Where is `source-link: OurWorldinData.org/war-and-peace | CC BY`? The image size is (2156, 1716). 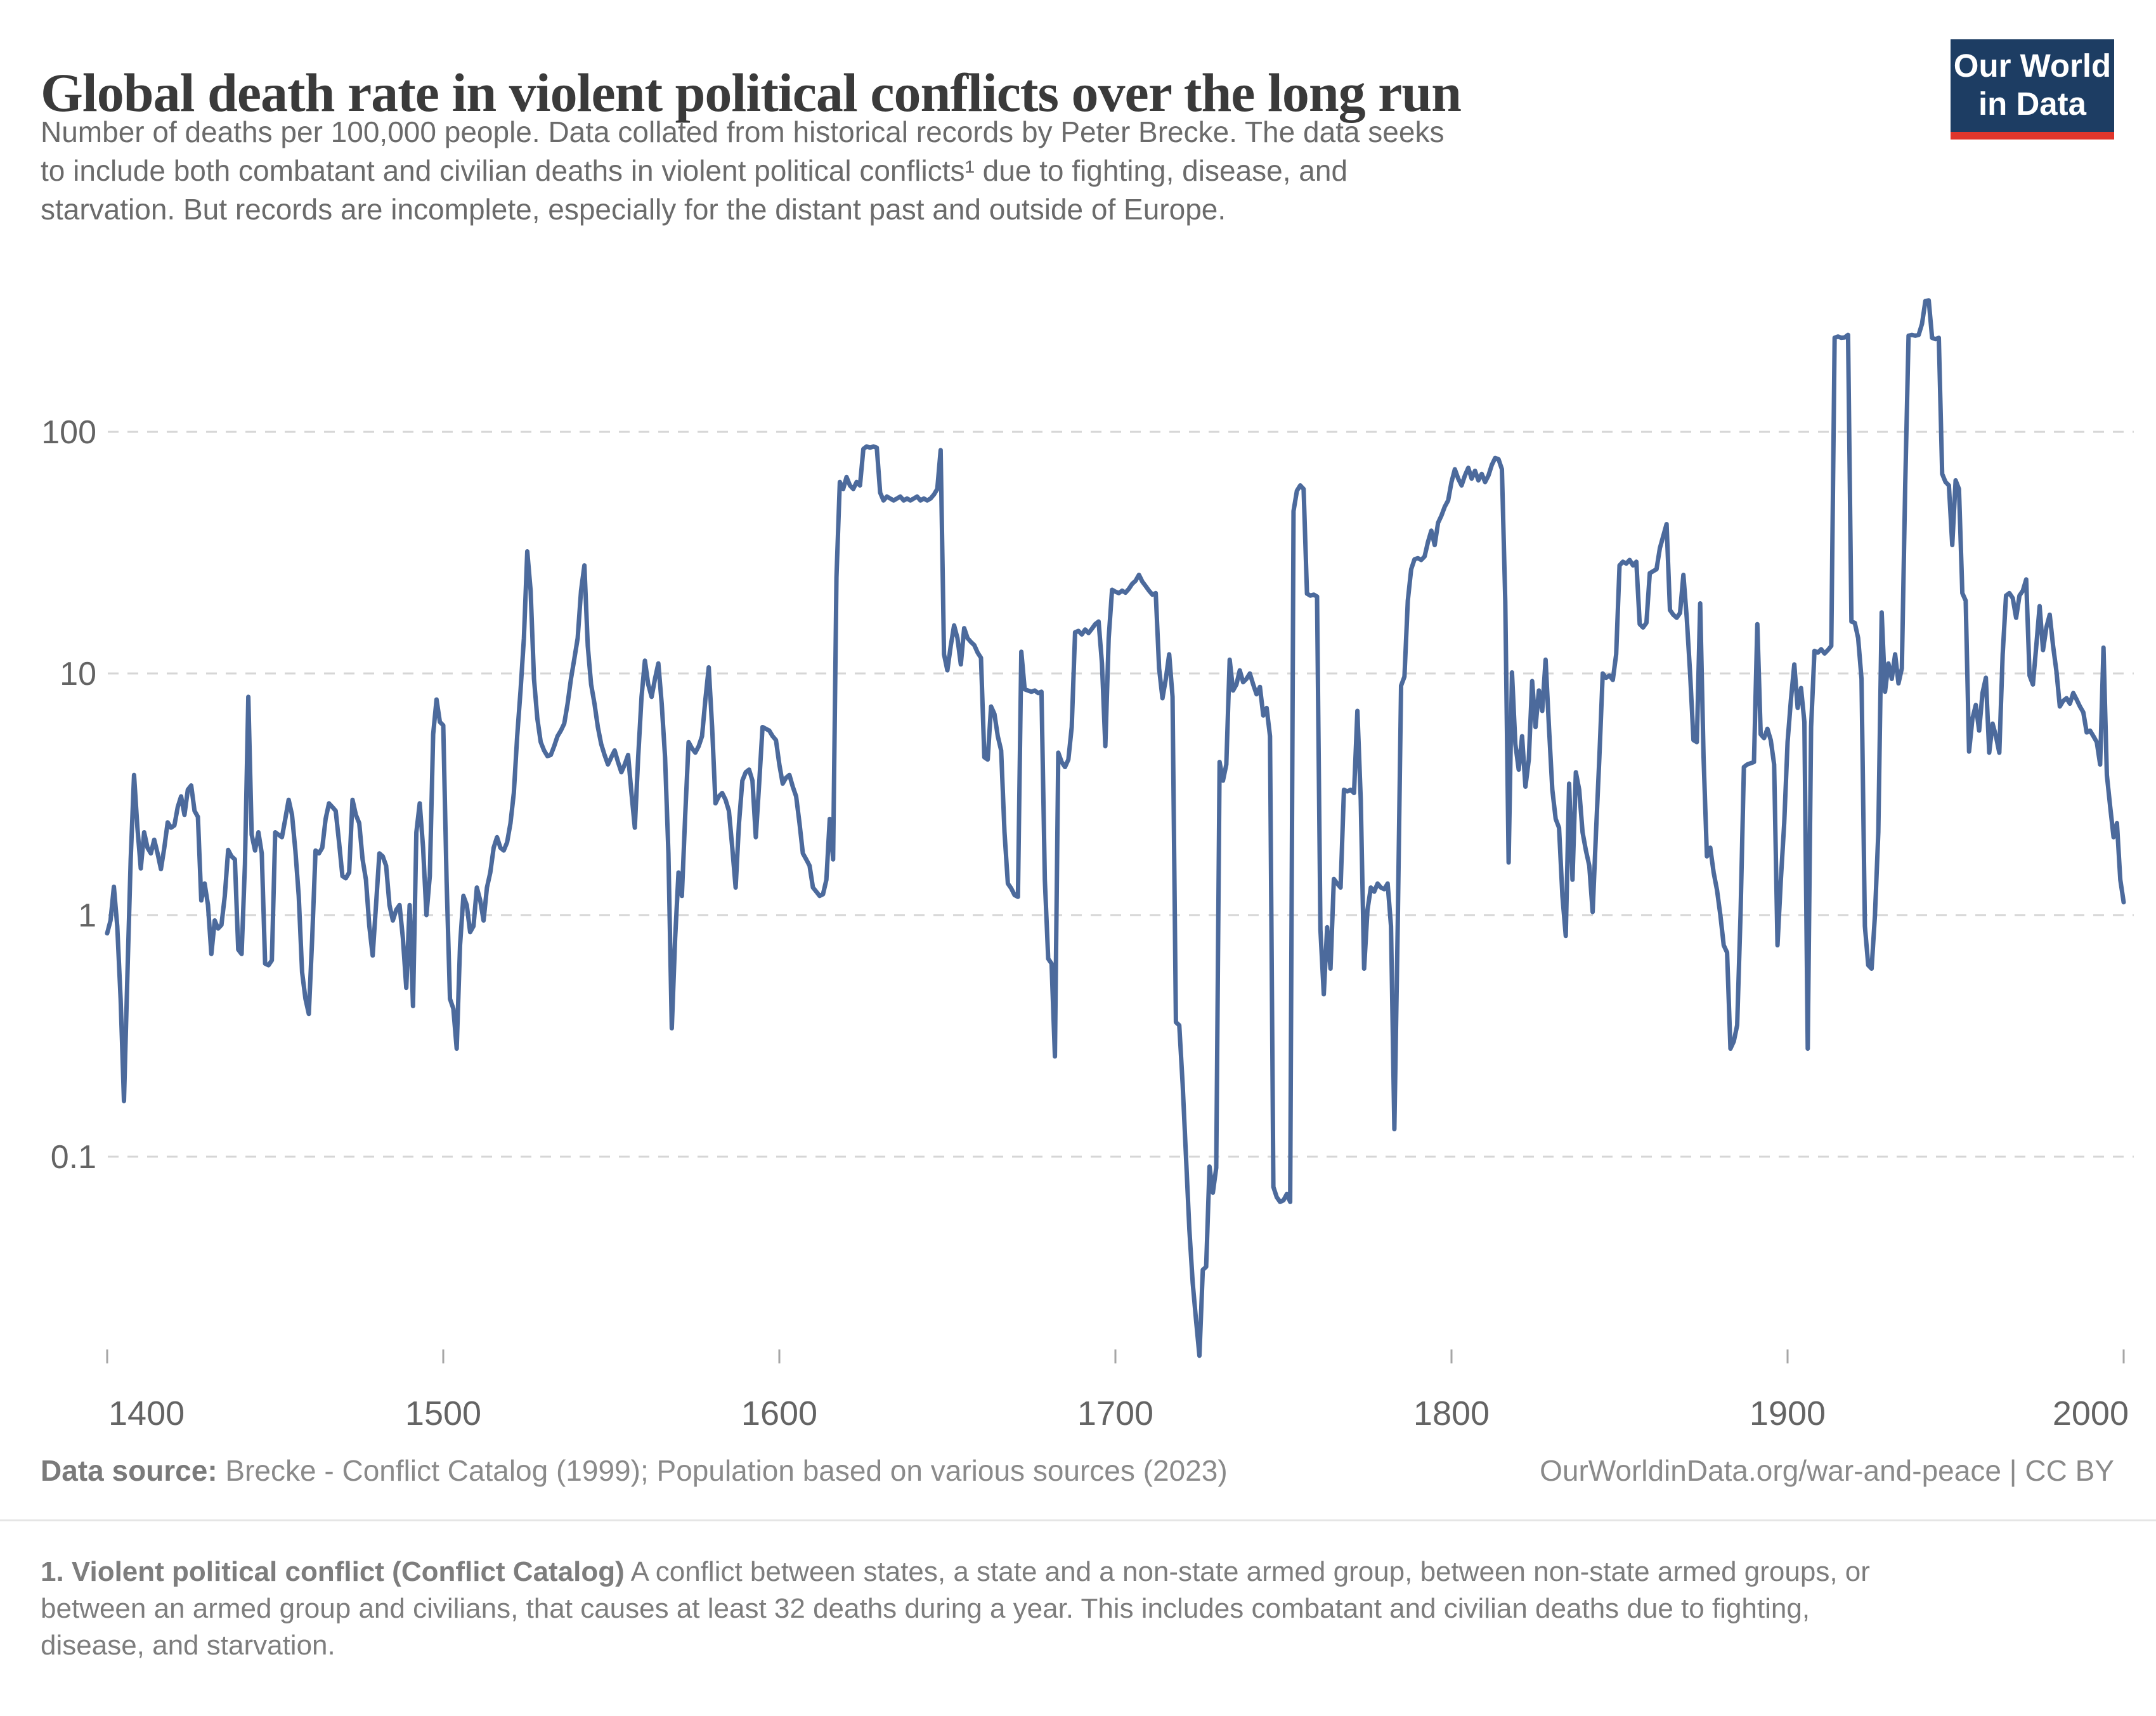 source-link: OurWorldinData.org/war-and-peace | CC BY is located at coordinates (1827, 1470).